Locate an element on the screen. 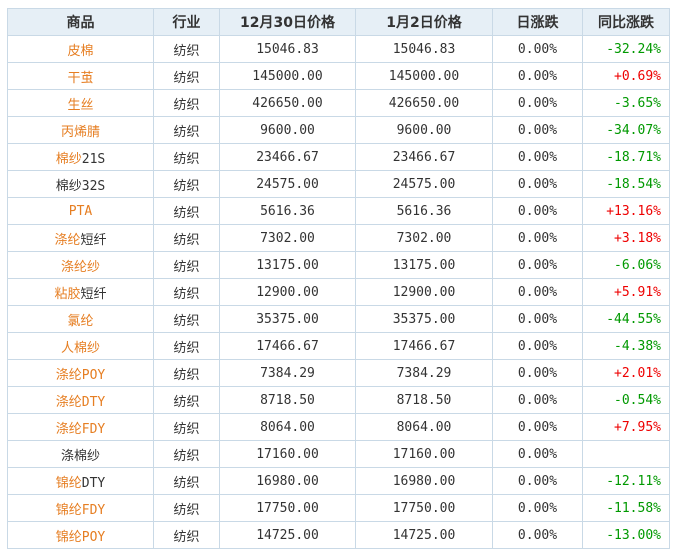  commodity-name-cell: 棉纱21S is located at coordinates (80, 157).